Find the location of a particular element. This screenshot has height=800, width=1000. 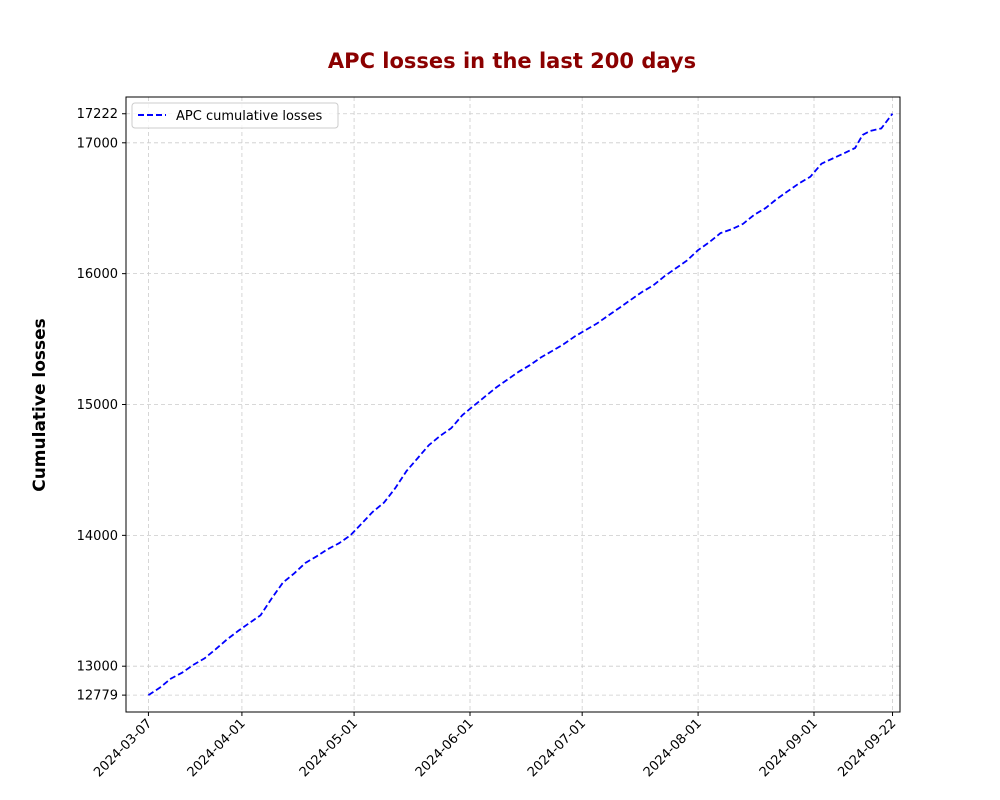

y-tick-label: 17000 is located at coordinates (97, 143).